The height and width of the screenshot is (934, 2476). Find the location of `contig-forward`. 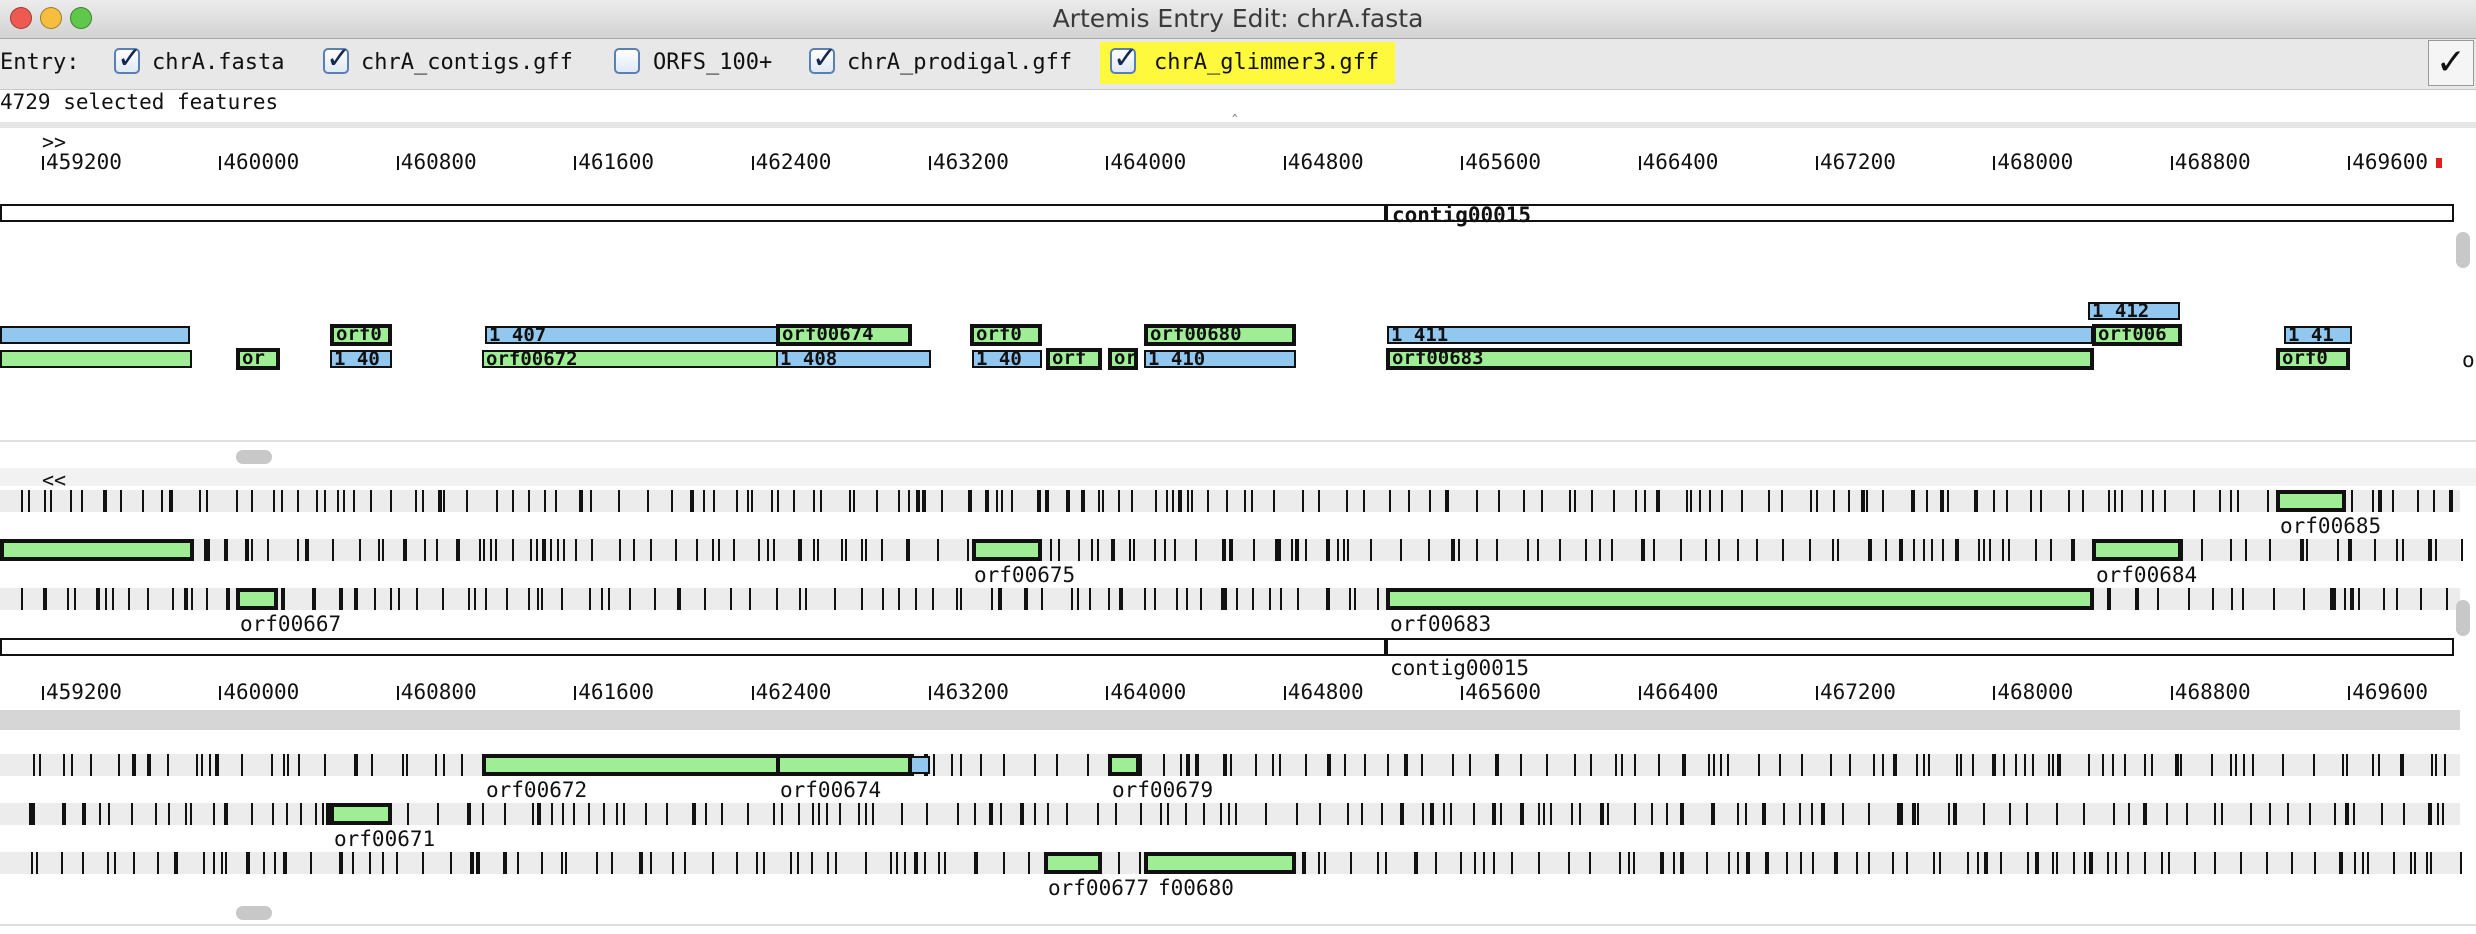

contig-forward is located at coordinates (693, 213).